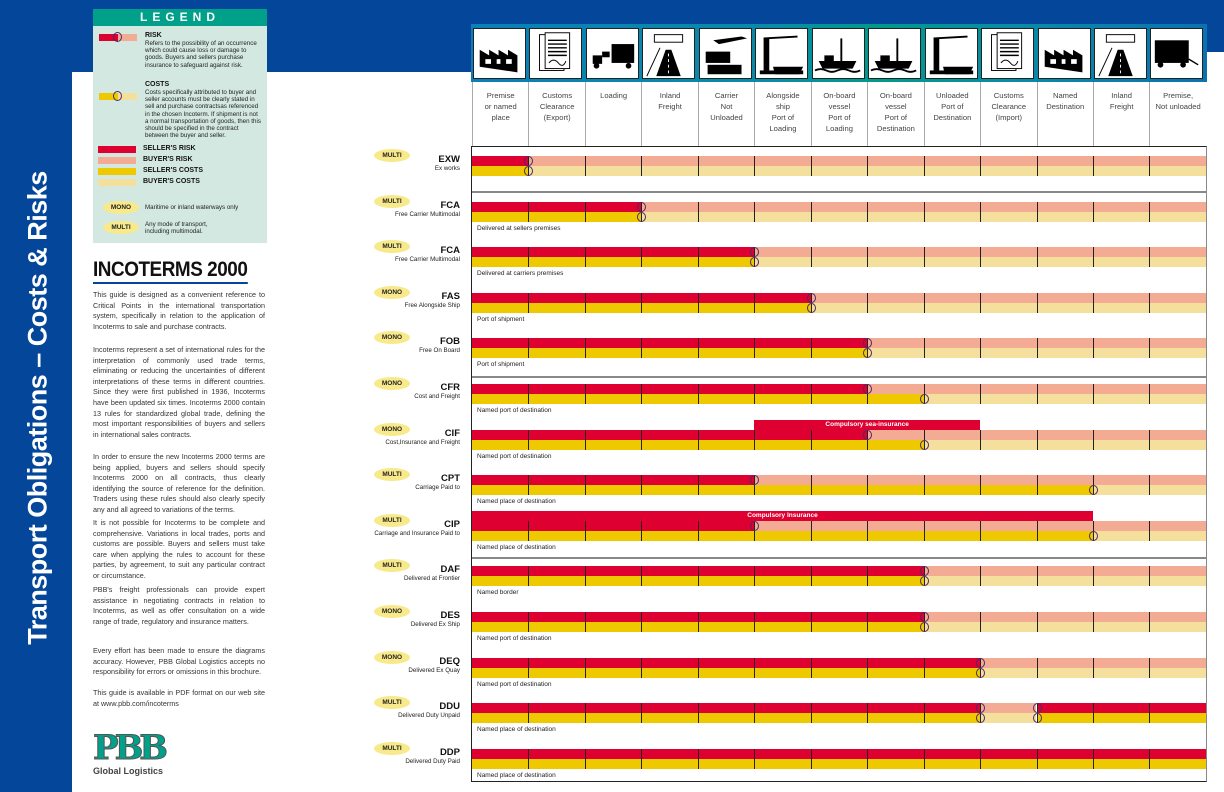  Describe the element at coordinates (557, 95) in the screenshot. I see `stage-label-line: Customs` at that location.